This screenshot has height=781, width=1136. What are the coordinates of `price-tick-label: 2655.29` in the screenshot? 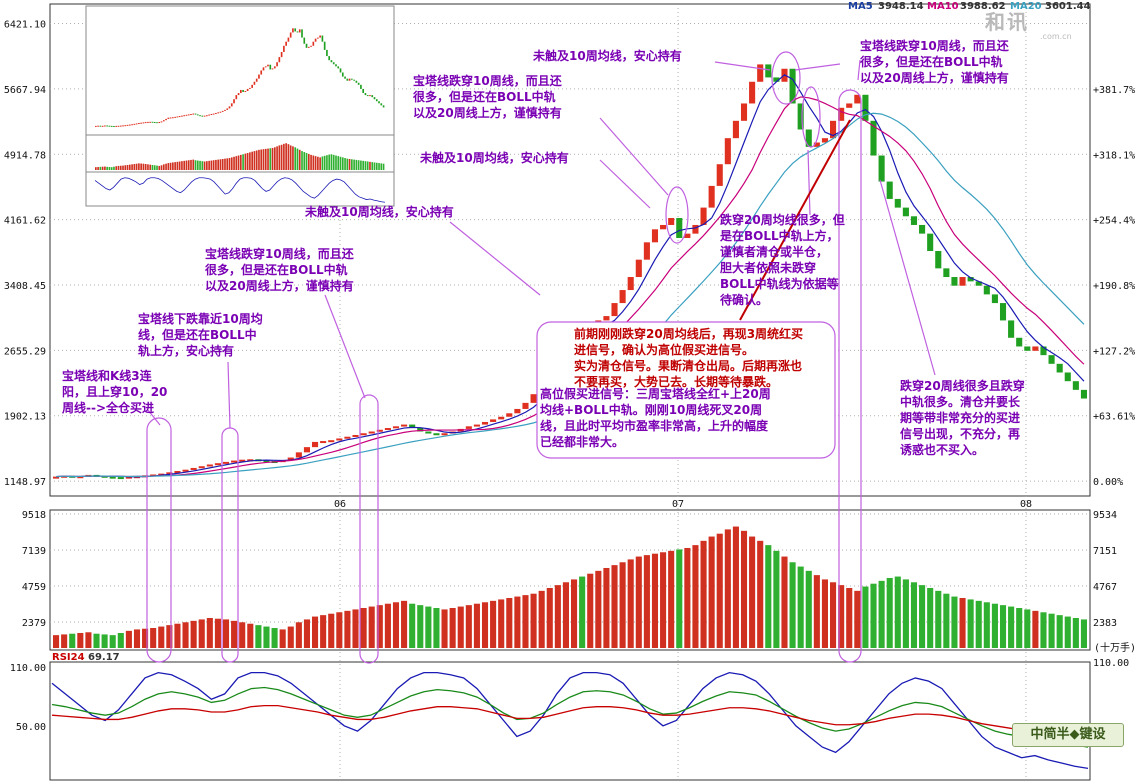 It's located at (25, 351).